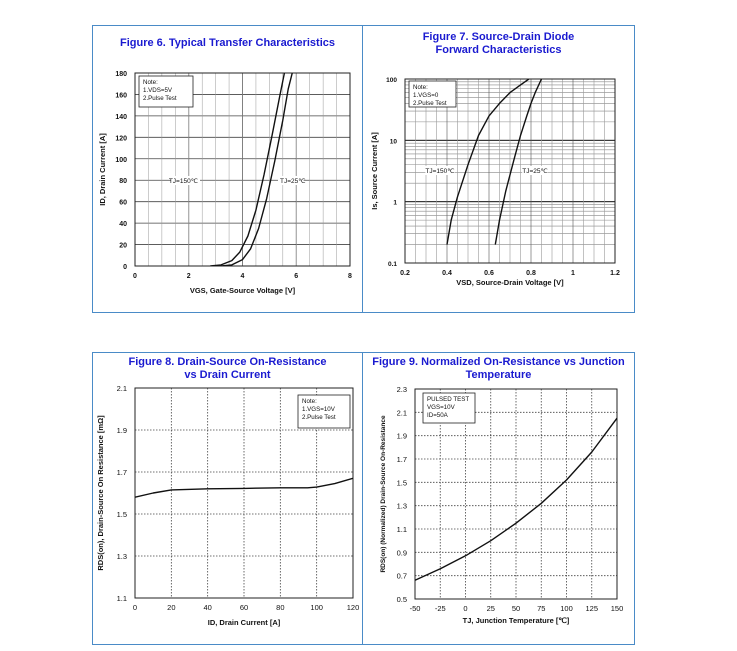  Describe the element at coordinates (395, 203) in the screenshot. I see `y-tick-label: 1` at that location.